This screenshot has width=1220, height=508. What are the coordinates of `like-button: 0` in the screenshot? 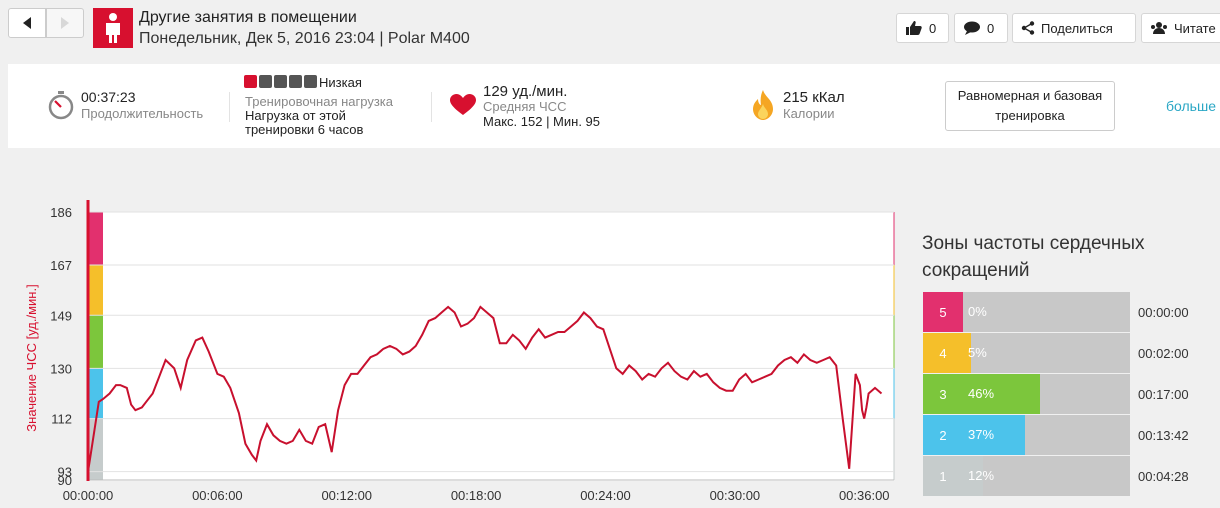 It's located at (922, 28).